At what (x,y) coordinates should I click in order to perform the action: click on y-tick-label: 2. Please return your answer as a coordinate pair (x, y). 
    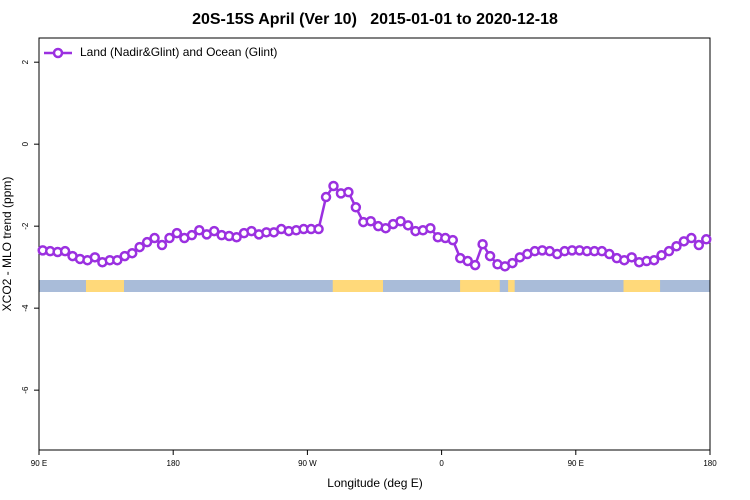
    Looking at the image, I should click on (25, 61).